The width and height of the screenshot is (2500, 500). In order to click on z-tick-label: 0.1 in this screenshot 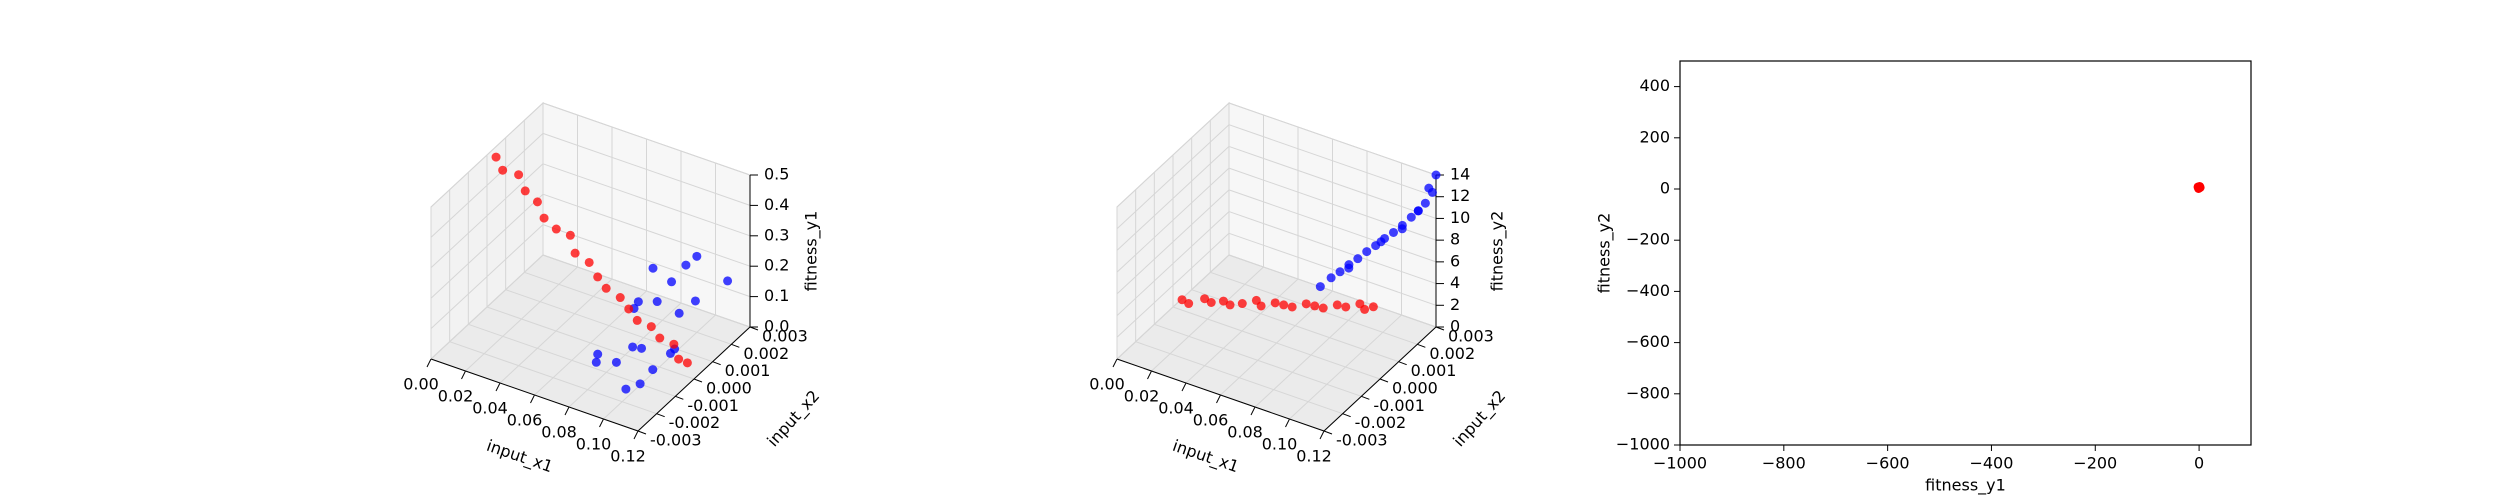, I will do `click(776, 295)`.